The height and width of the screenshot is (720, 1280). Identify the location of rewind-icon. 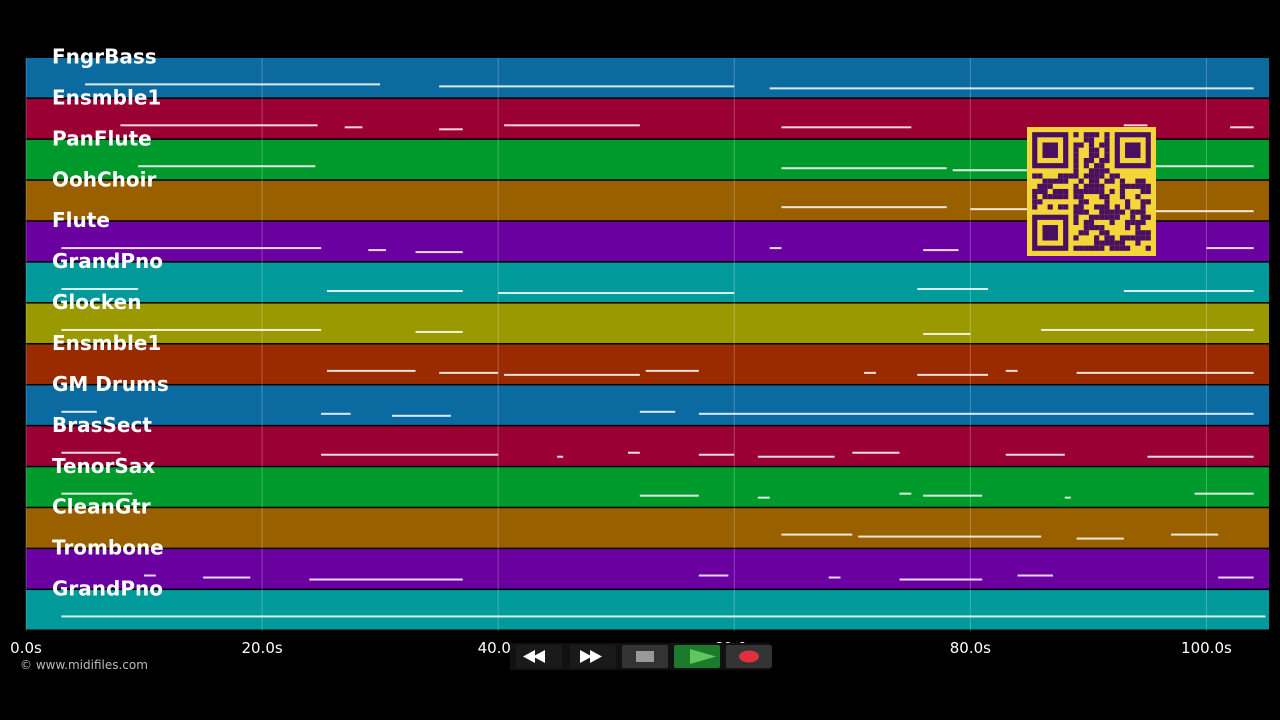
(534, 656).